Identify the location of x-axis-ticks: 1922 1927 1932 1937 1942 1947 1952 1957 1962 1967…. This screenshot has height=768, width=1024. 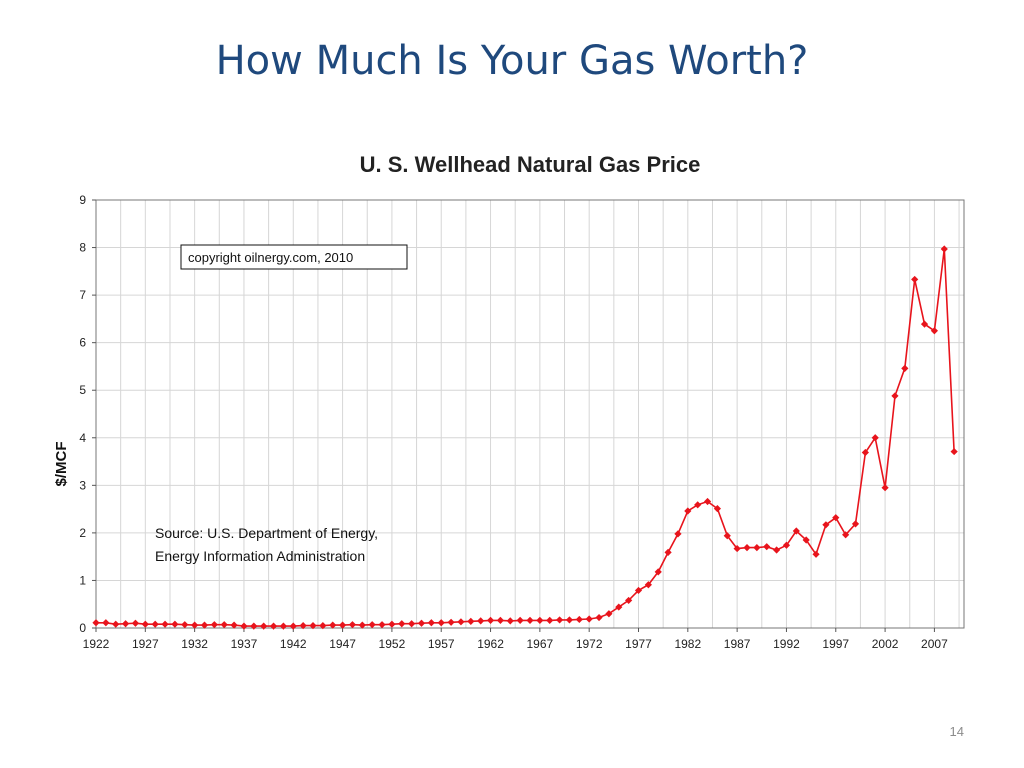
(515, 639).